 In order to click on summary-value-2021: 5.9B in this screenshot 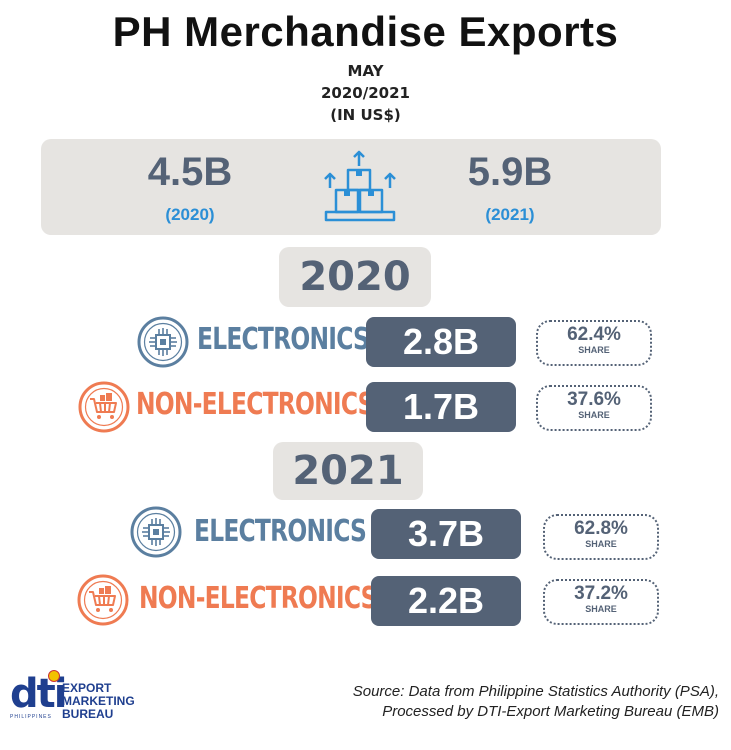, I will do `click(510, 172)`.